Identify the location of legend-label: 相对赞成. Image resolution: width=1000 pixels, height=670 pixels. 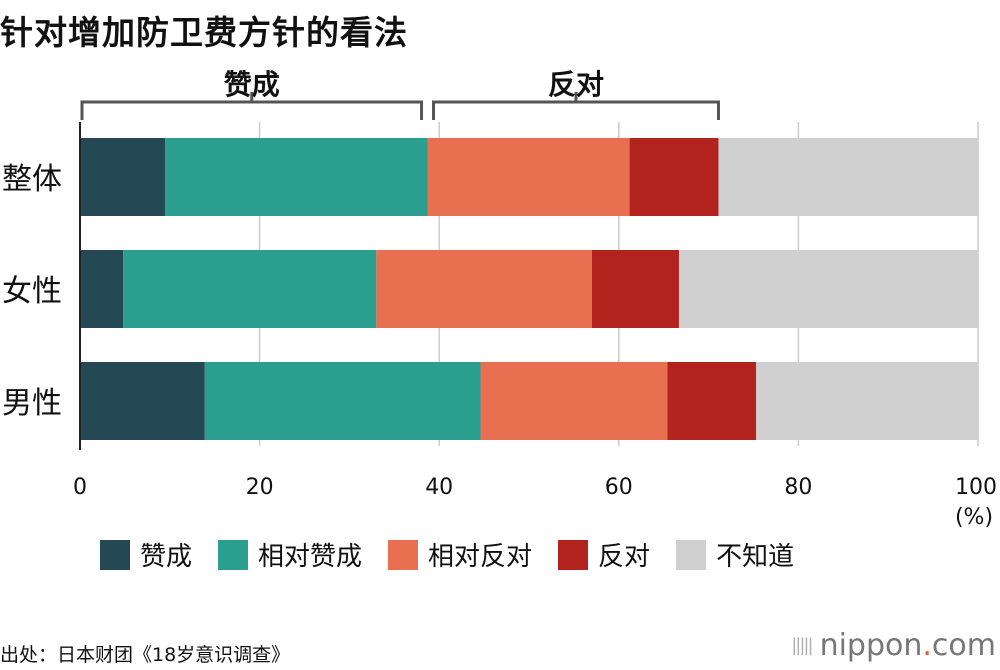
(310, 557).